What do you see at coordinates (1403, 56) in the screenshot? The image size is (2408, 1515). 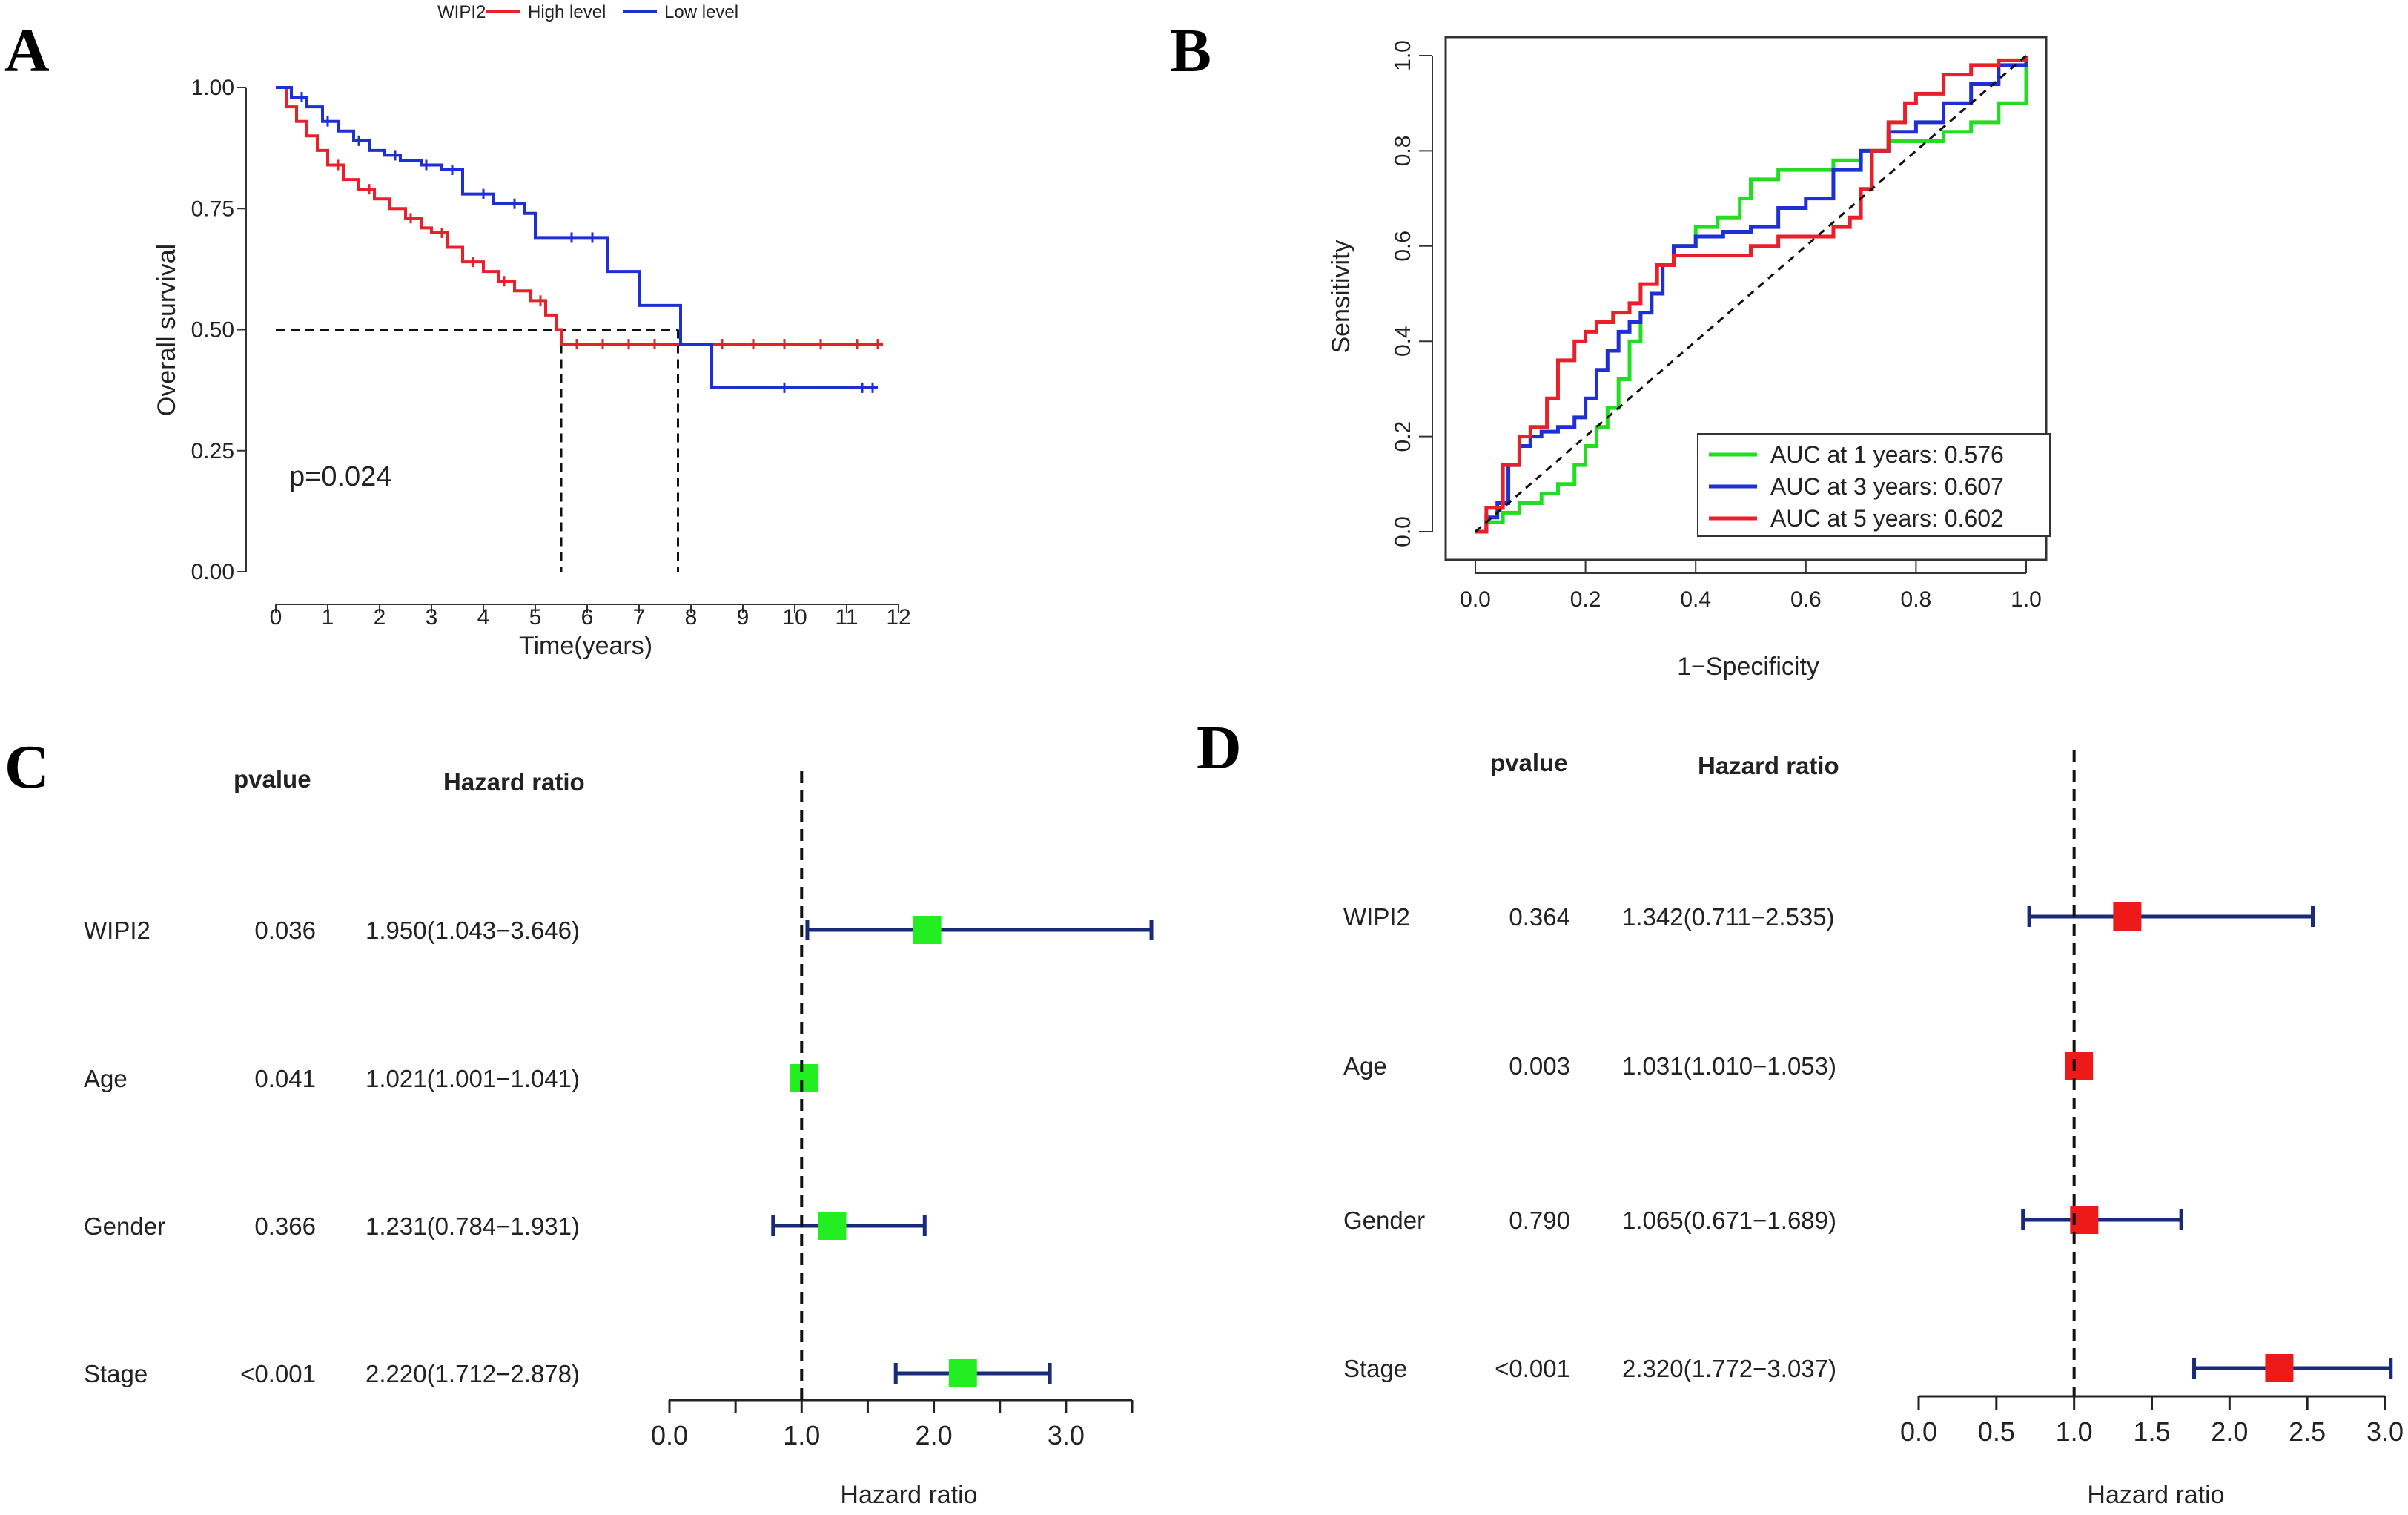 I see `roc-y-tick-label: 1.0` at bounding box center [1403, 56].